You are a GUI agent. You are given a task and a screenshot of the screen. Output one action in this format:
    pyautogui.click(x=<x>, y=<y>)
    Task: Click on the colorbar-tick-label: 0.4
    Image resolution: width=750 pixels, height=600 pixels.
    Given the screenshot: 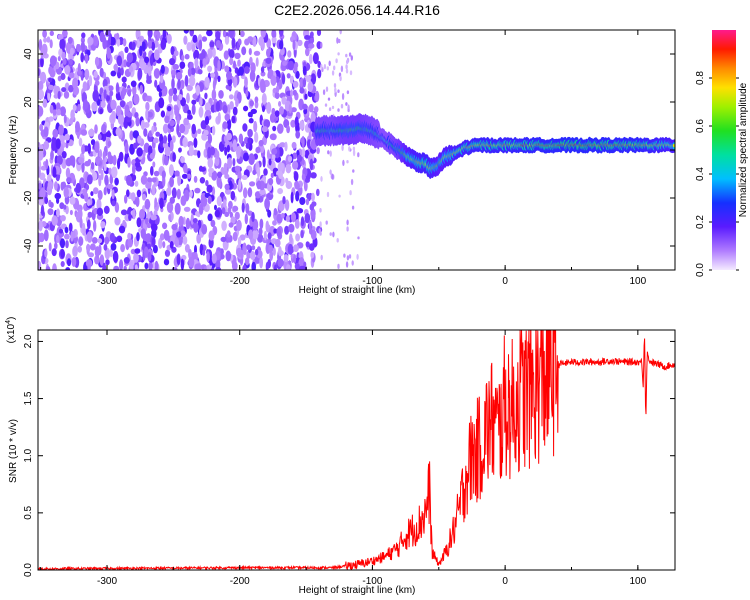 What is the action you would take?
    pyautogui.click(x=700, y=174)
    